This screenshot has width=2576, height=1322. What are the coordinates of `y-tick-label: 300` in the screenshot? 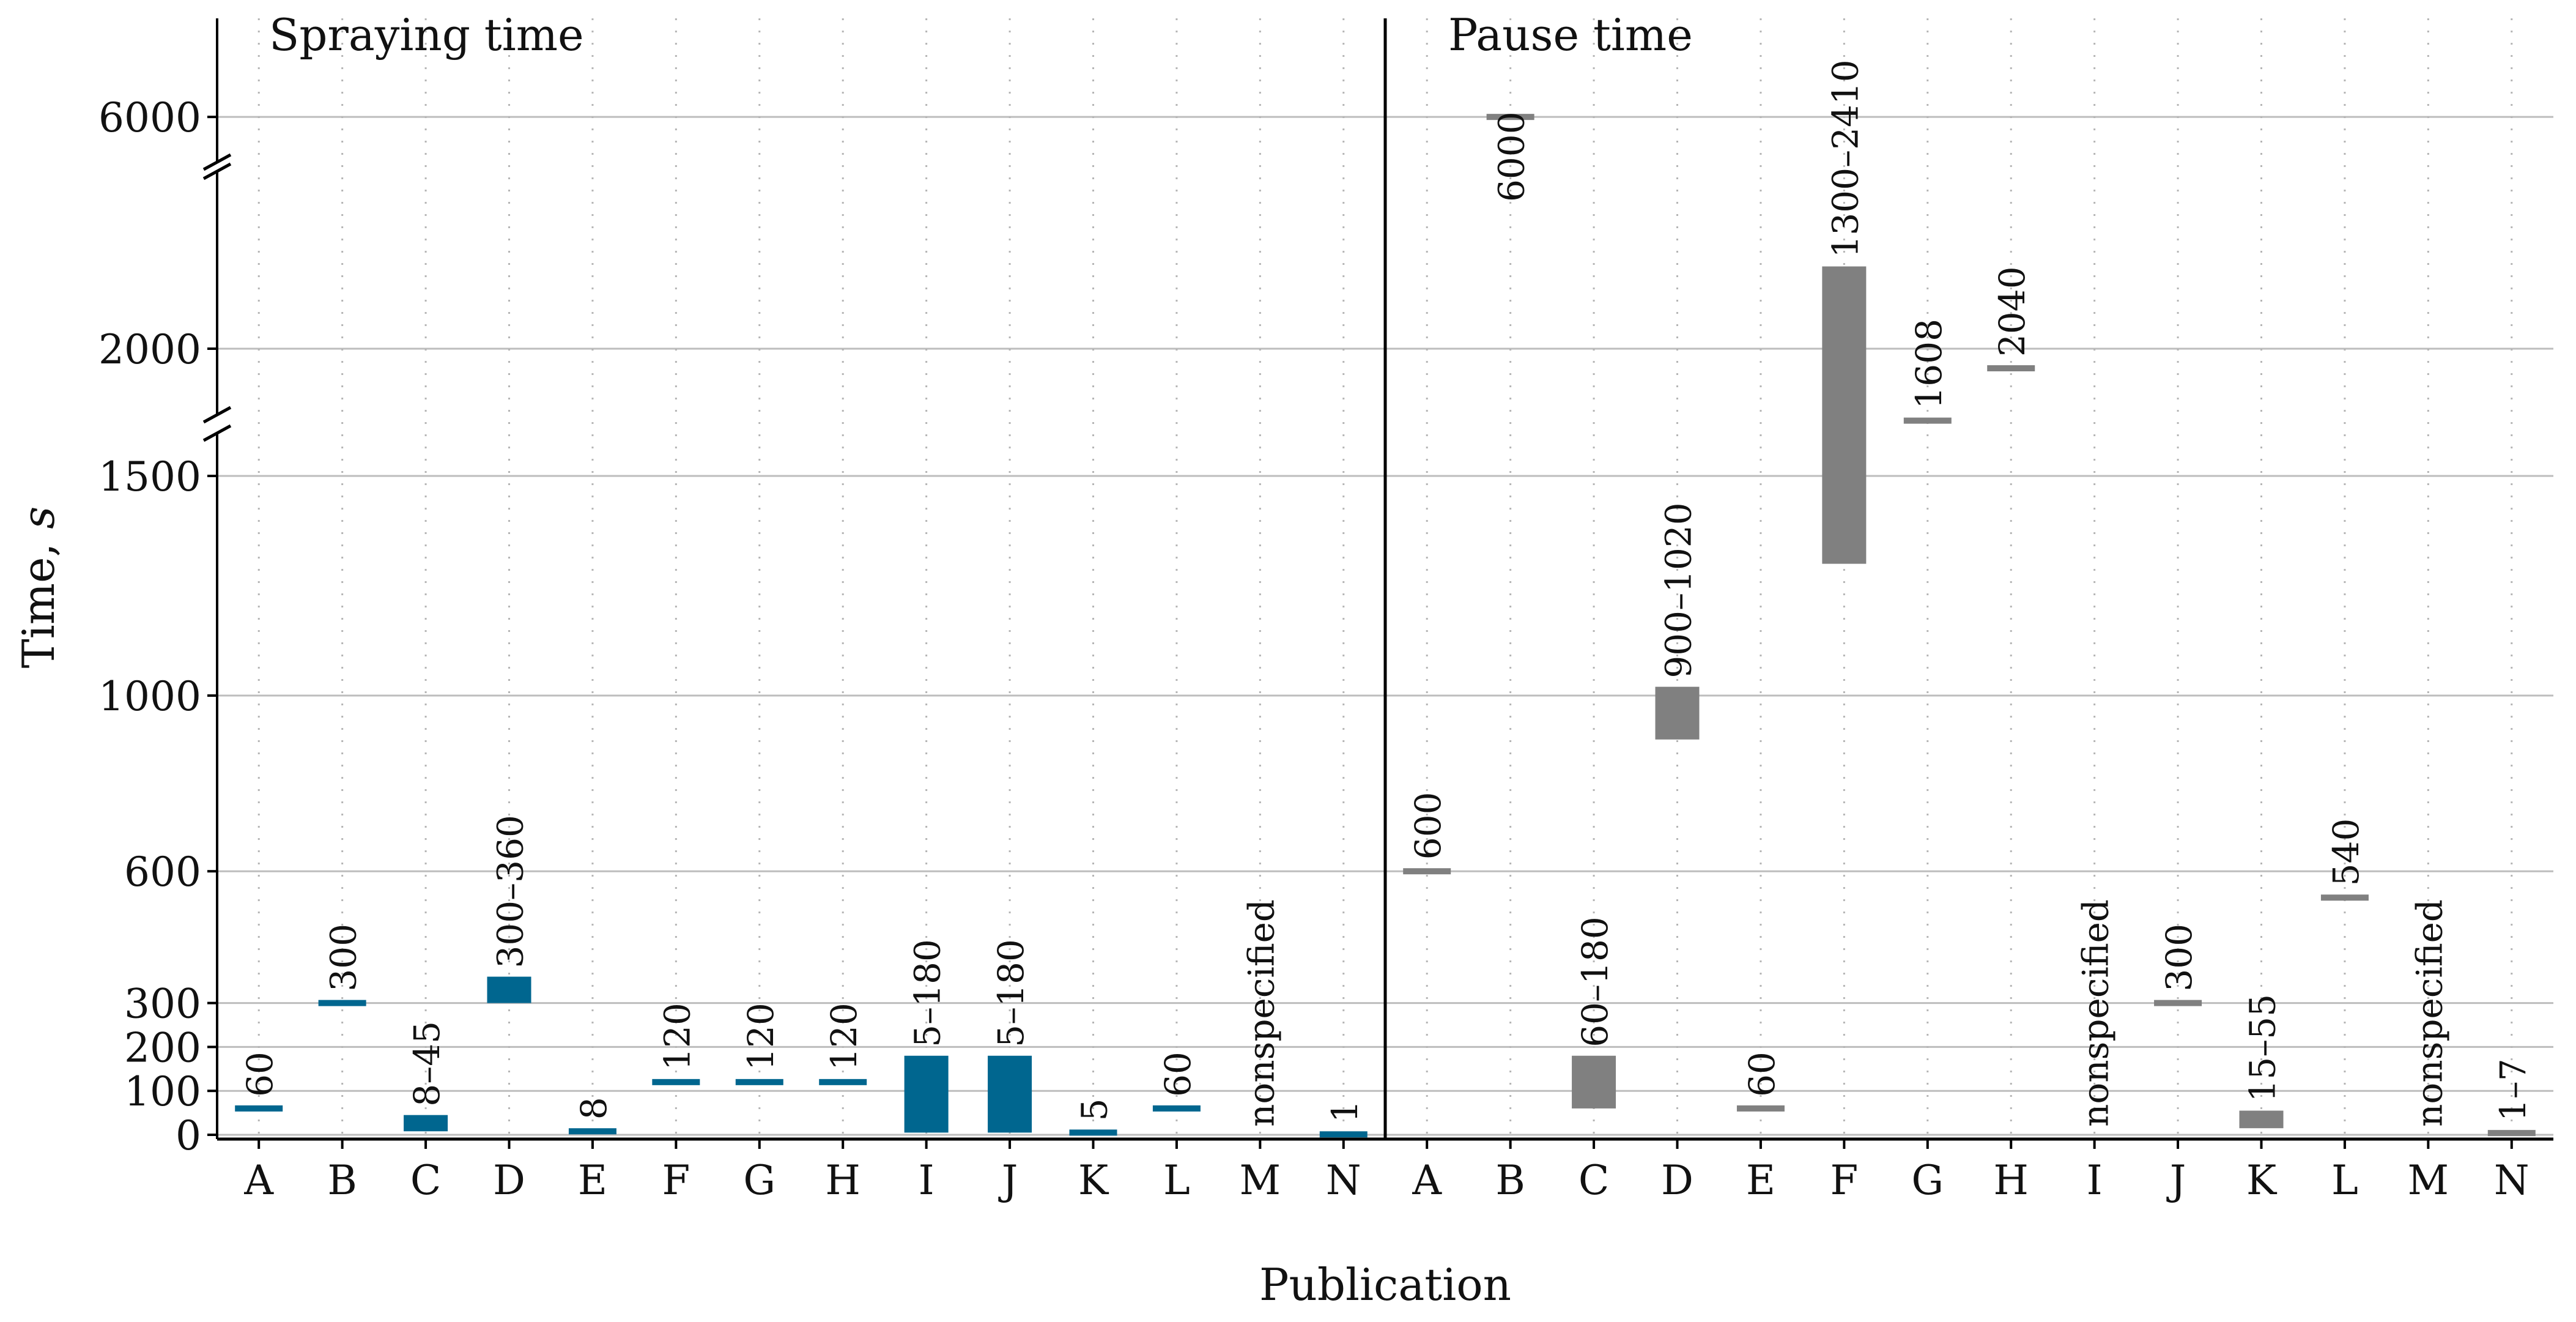 It's located at (162, 1005).